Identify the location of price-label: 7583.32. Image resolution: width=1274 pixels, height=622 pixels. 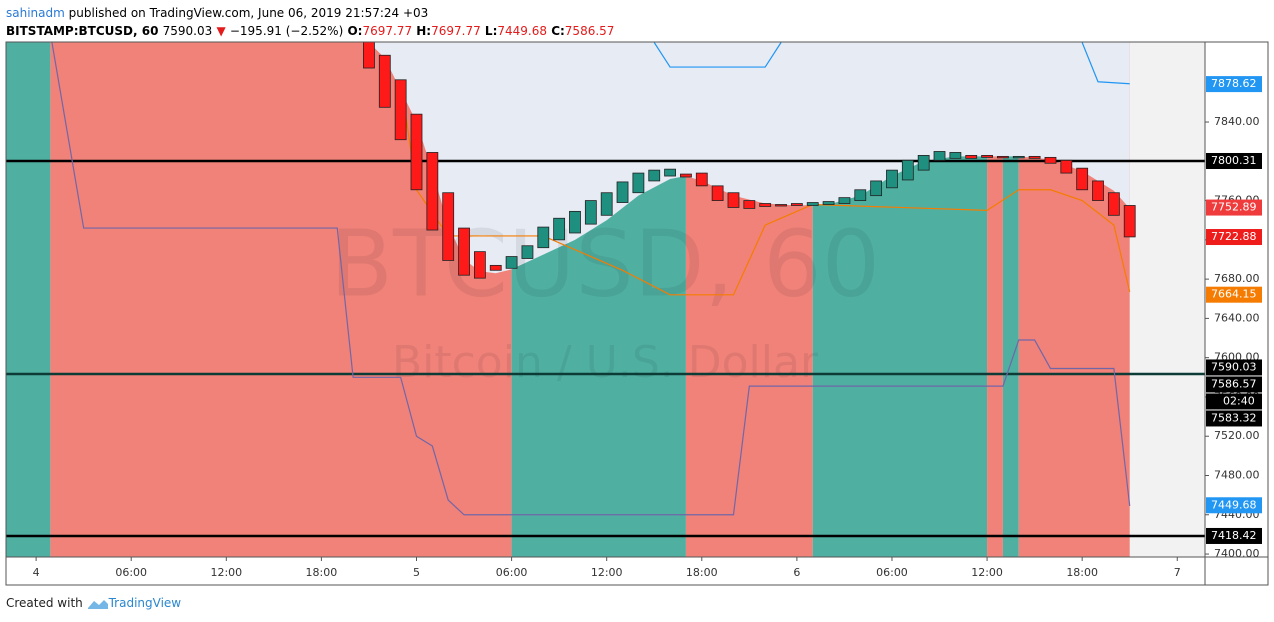
(1234, 417).